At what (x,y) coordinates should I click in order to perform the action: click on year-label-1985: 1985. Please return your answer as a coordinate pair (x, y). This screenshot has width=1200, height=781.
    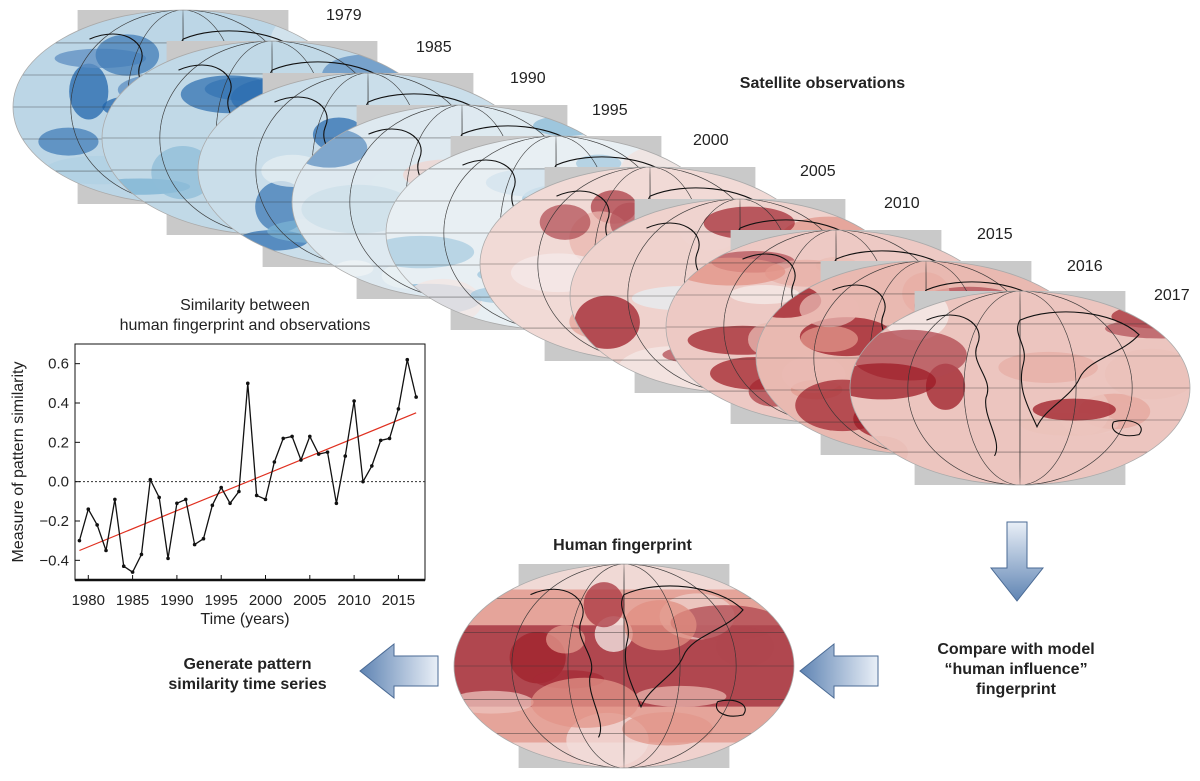
    Looking at the image, I should click on (434, 47).